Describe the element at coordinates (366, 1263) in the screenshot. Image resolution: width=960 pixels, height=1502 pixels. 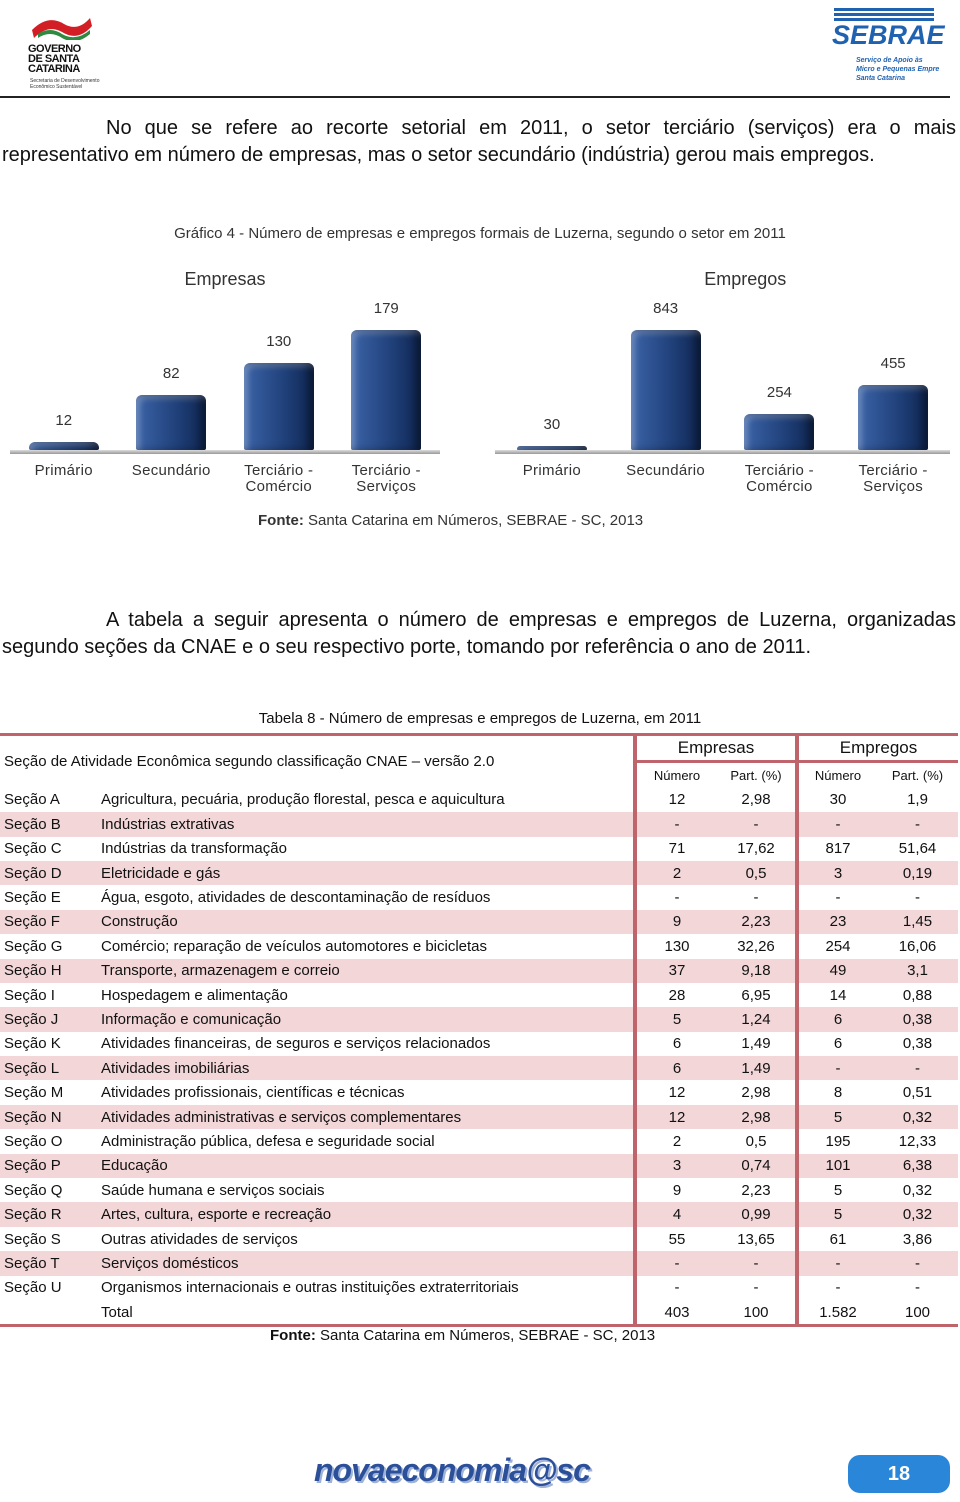
I see `section-name: Serviços domésticos` at that location.